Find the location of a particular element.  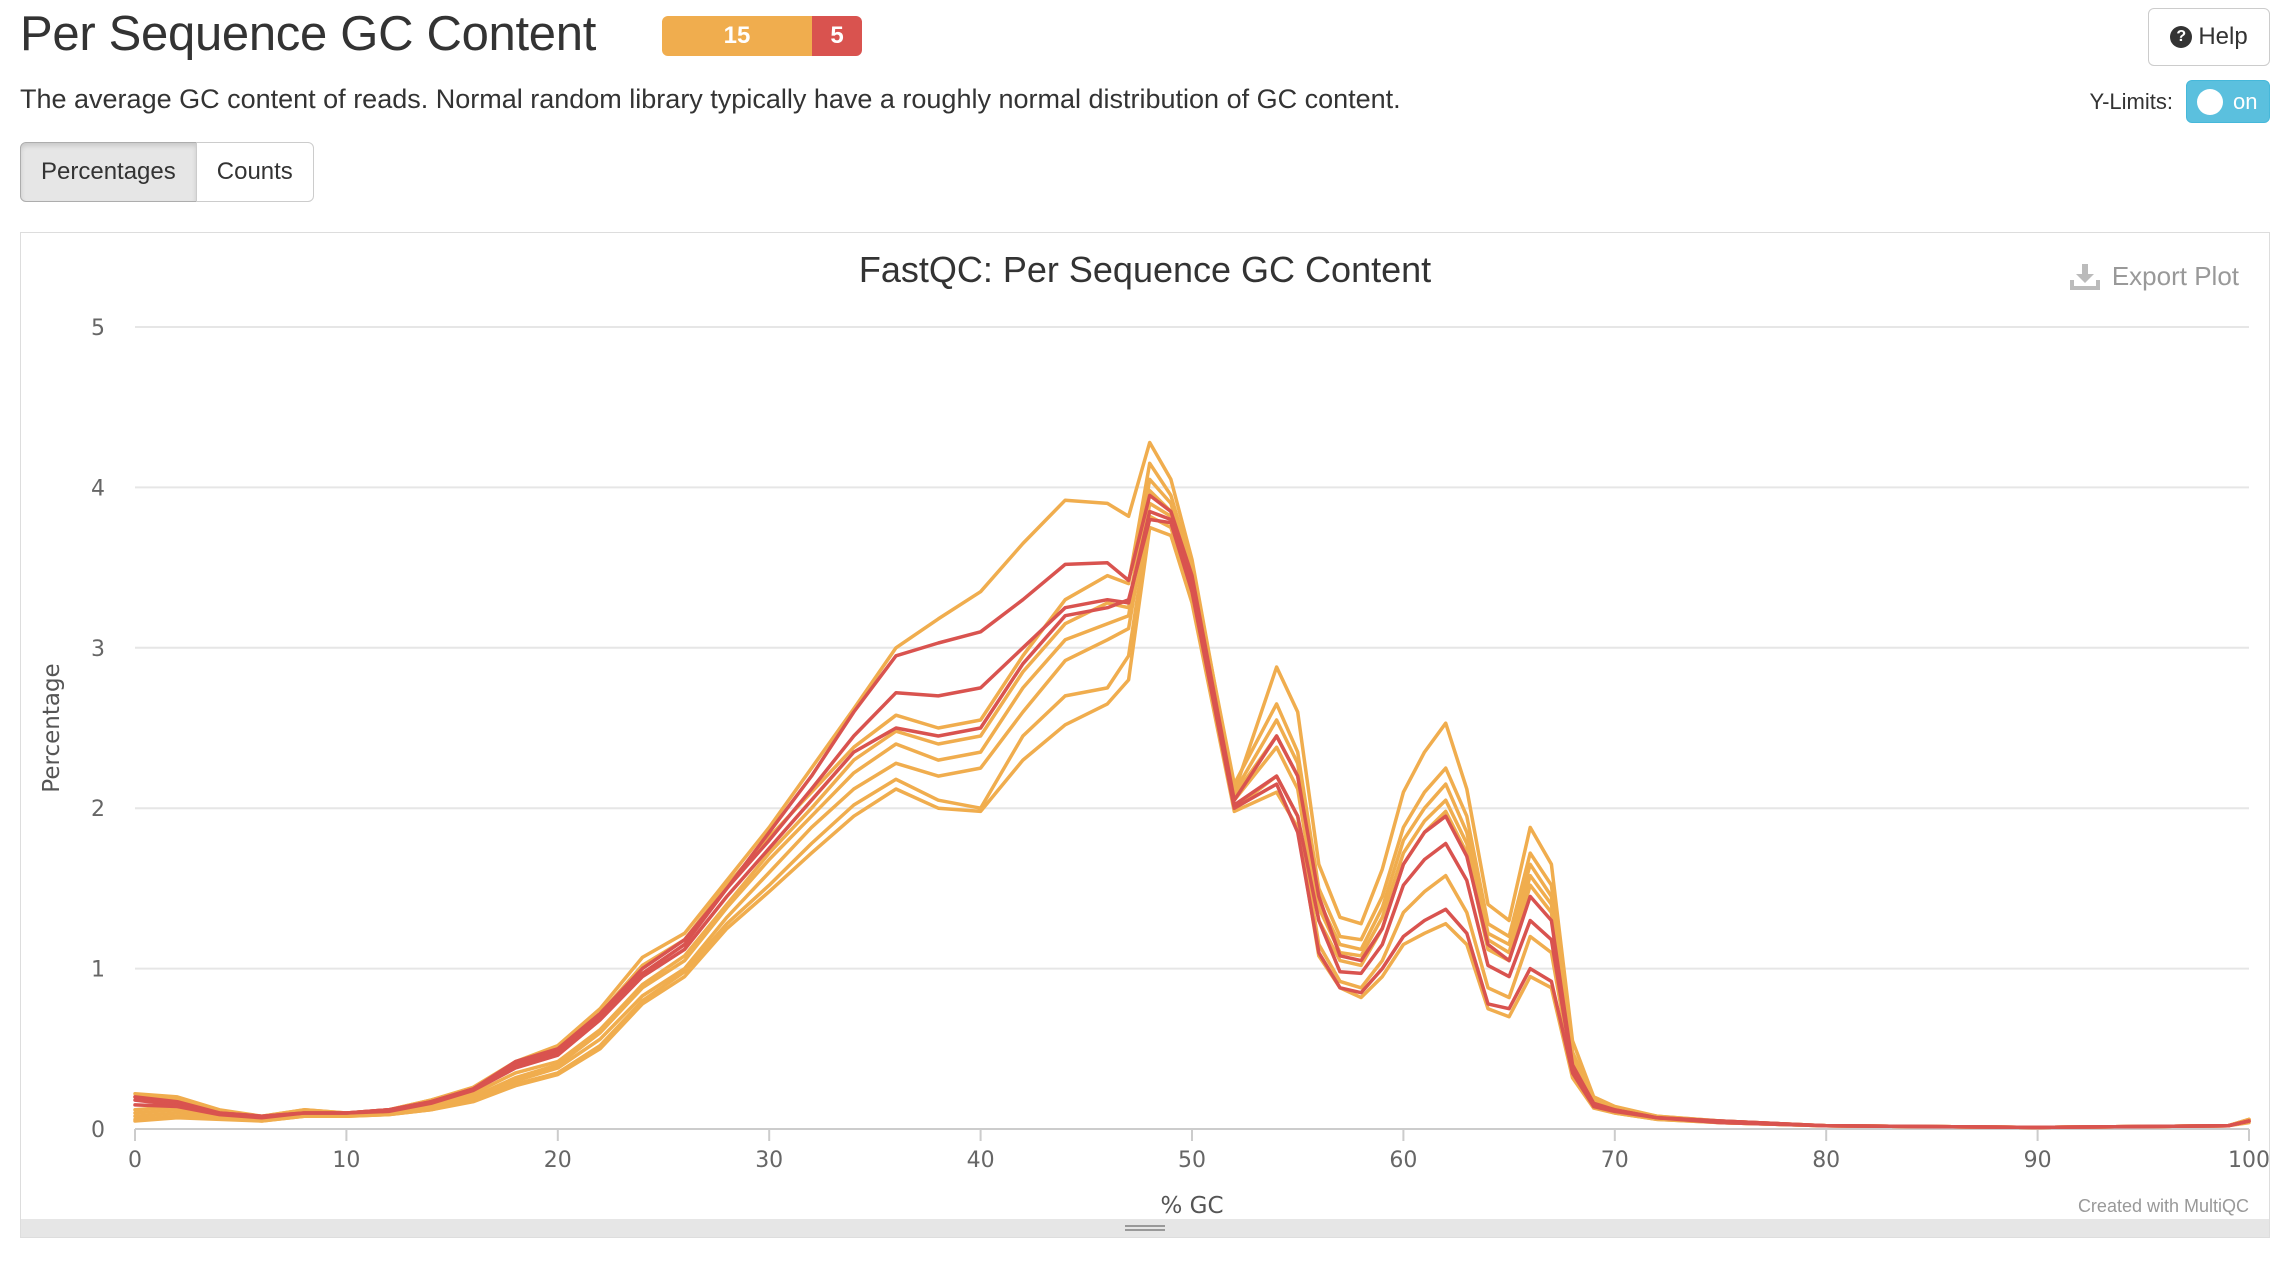

page-title: Per Sequence GC Content is located at coordinates (308, 34).